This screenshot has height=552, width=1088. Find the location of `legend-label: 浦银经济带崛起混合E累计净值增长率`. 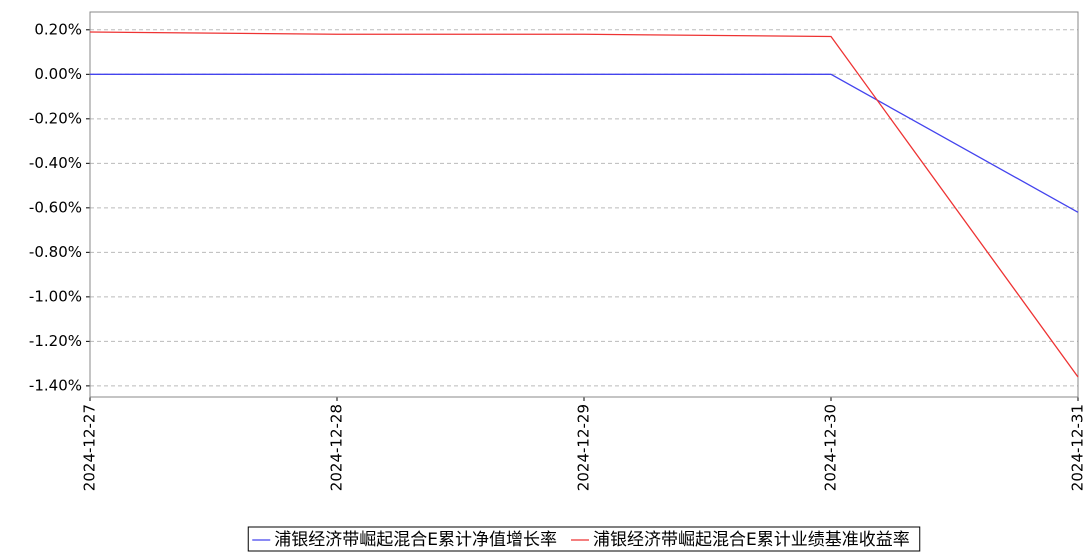

legend-label: 浦银经济带崛起混合E累计净值增长率 is located at coordinates (415, 540).